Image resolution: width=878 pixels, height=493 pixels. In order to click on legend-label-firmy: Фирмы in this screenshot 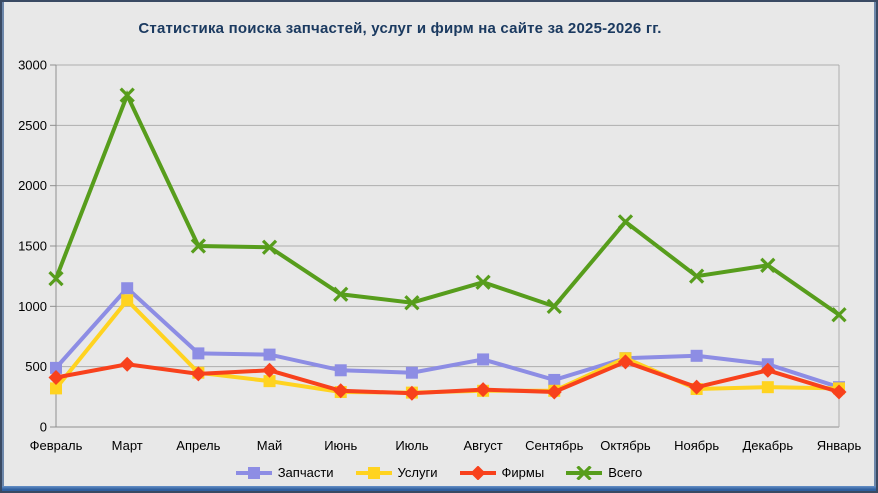, I will do `click(523, 472)`.